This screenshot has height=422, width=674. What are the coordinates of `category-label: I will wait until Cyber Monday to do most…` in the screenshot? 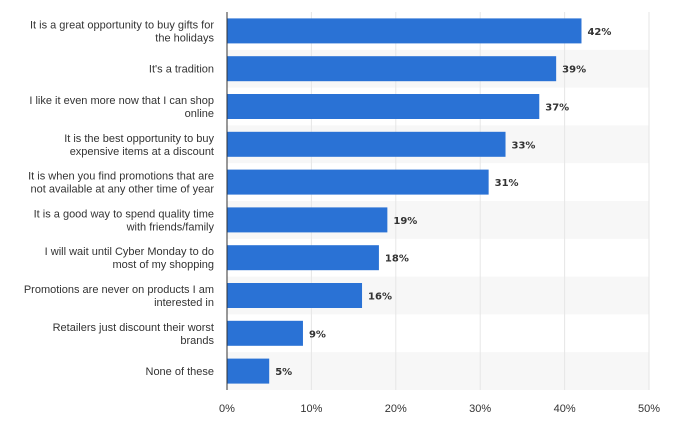 It's located at (129, 258).